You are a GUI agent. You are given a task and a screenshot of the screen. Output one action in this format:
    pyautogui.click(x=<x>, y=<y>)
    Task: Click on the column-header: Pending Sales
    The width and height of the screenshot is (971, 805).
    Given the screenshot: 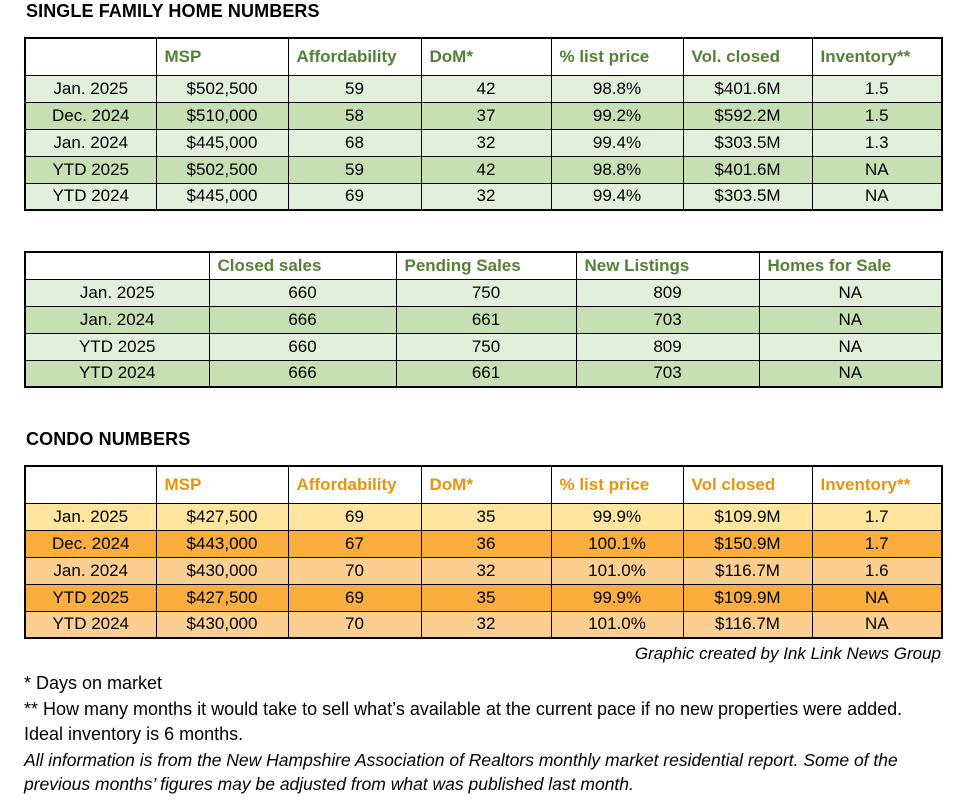 What is the action you would take?
    pyautogui.click(x=486, y=265)
    